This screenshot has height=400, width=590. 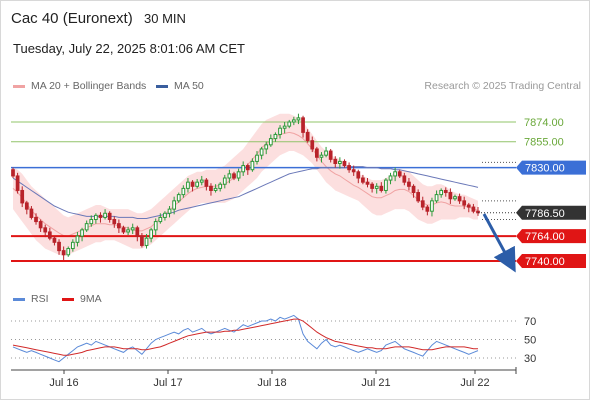 I want to click on x-tick-label: Jul 16, so click(x=63, y=383).